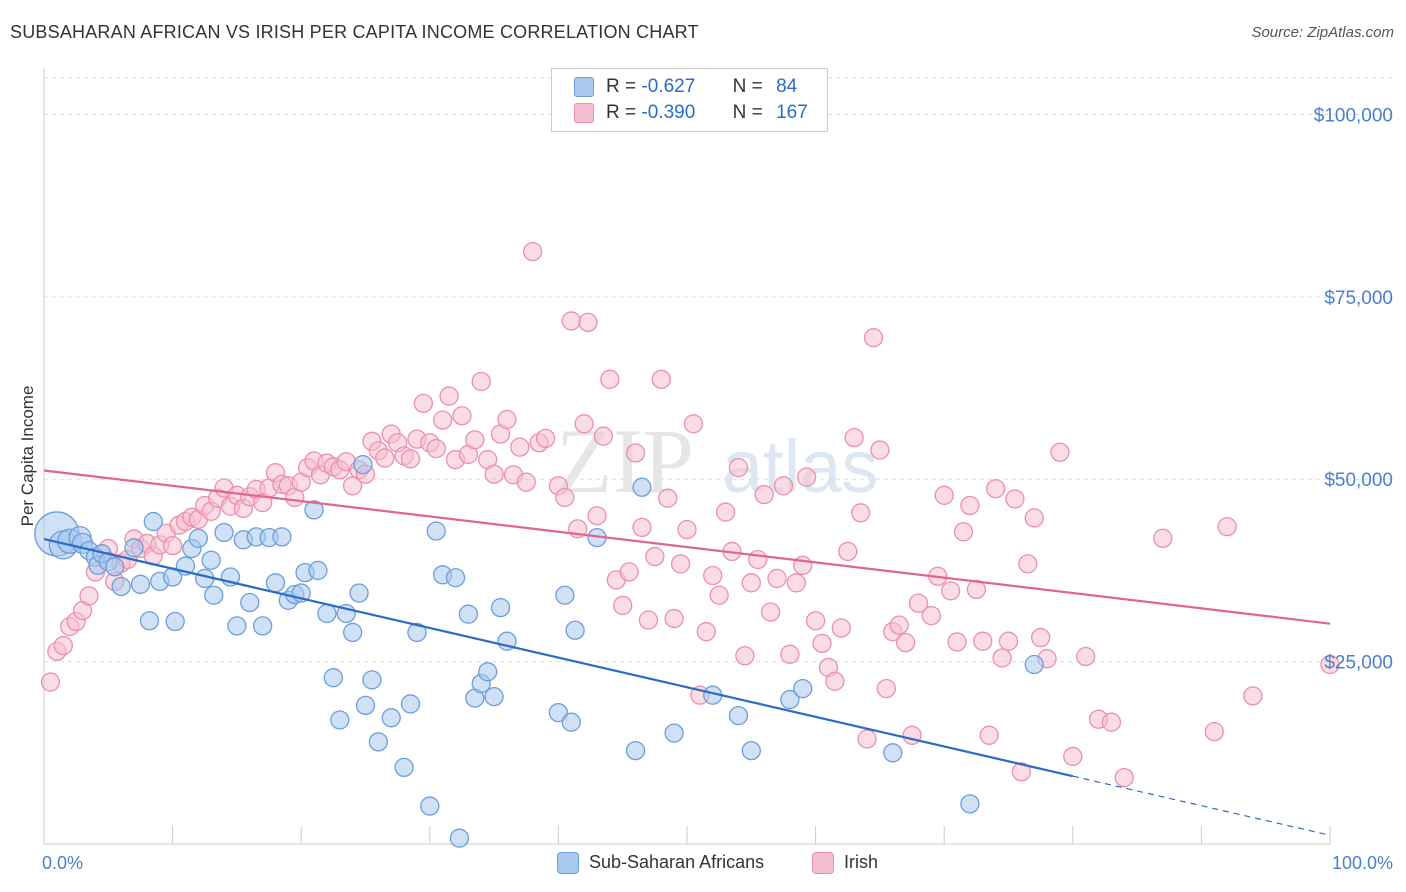  I want to click on legend-row-subsaharan: R = -0.627 N = 84, so click(685, 88).